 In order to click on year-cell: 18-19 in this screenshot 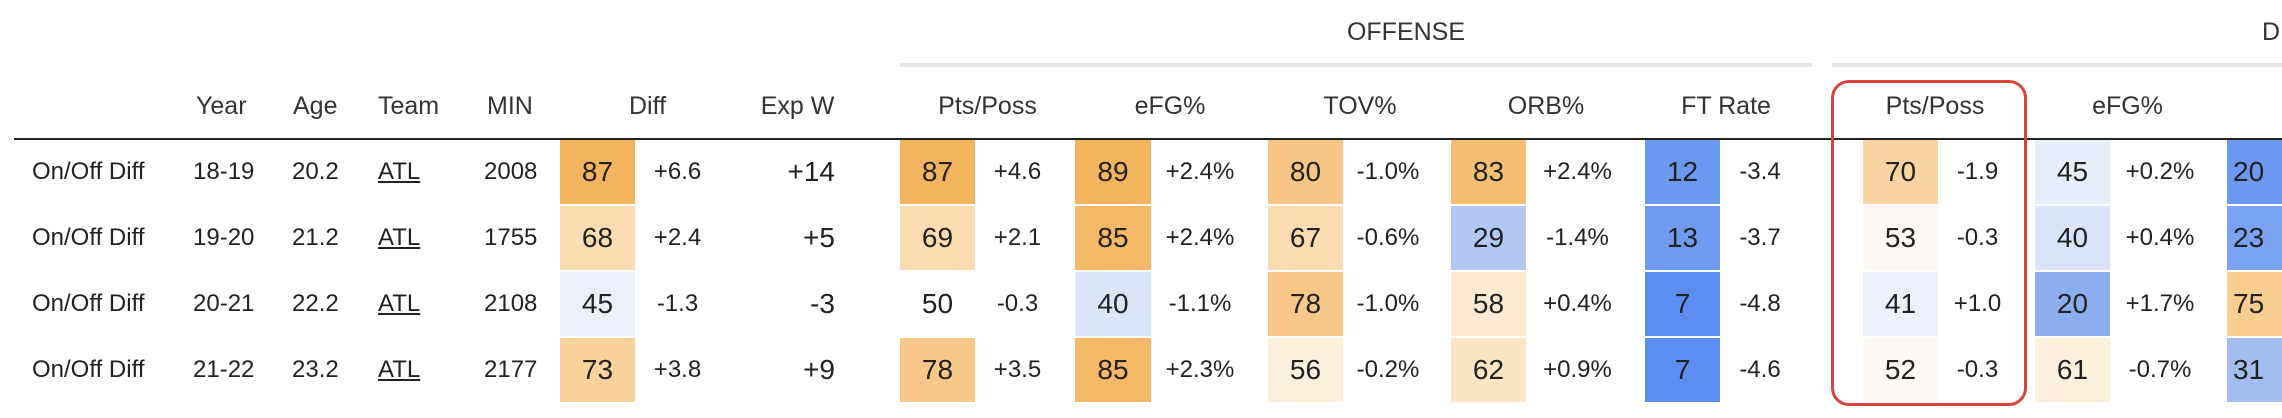, I will do `click(224, 171)`.